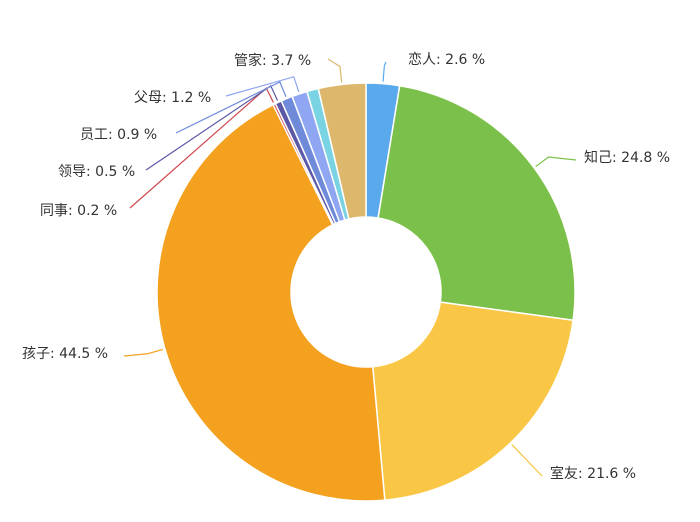  Describe the element at coordinates (78, 211) in the screenshot. I see `slice-label-tongshi: 同事: 0.2 %` at that location.